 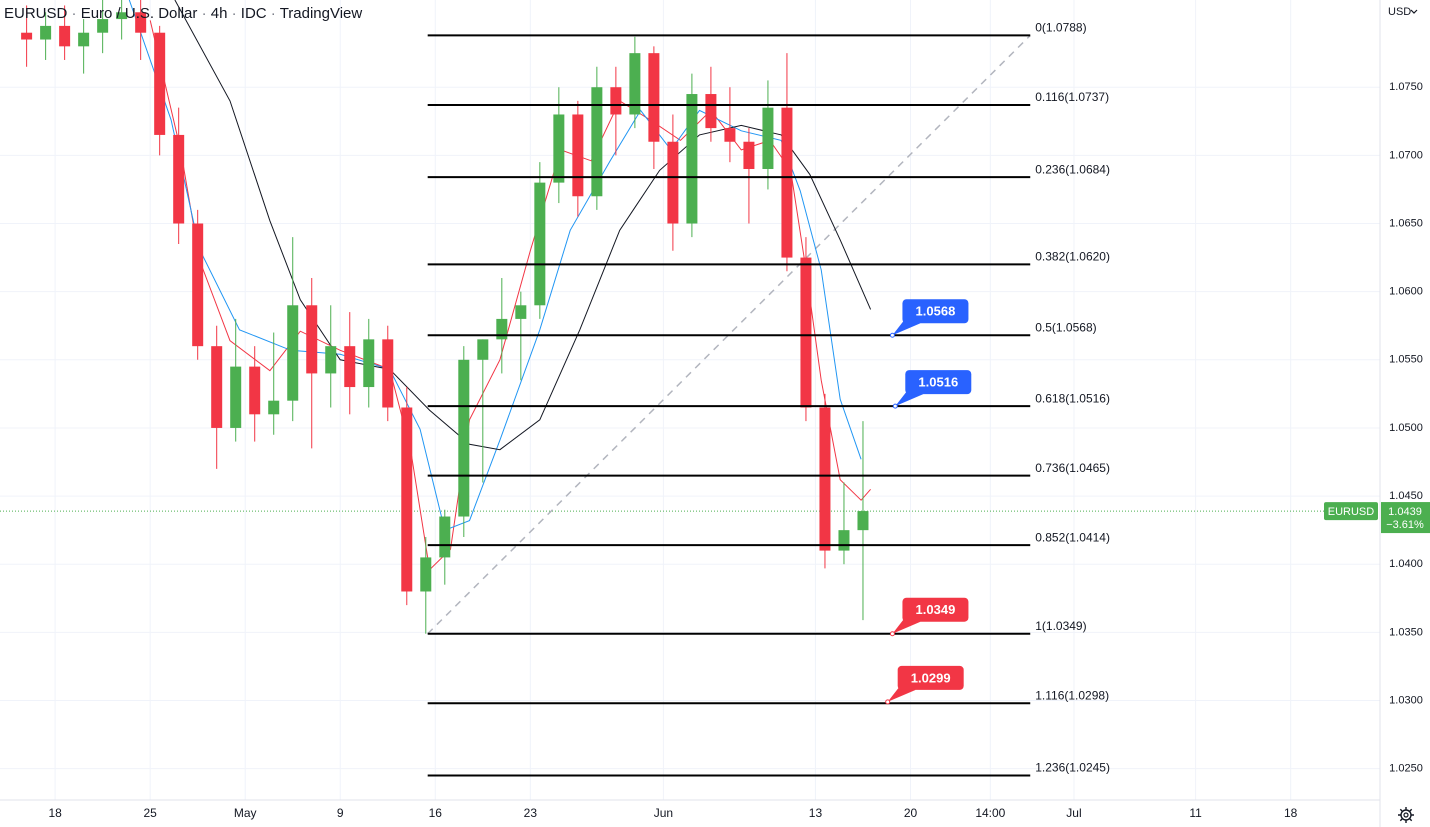 What do you see at coordinates (1073, 813) in the screenshot?
I see `x-tick-label: Jul` at bounding box center [1073, 813].